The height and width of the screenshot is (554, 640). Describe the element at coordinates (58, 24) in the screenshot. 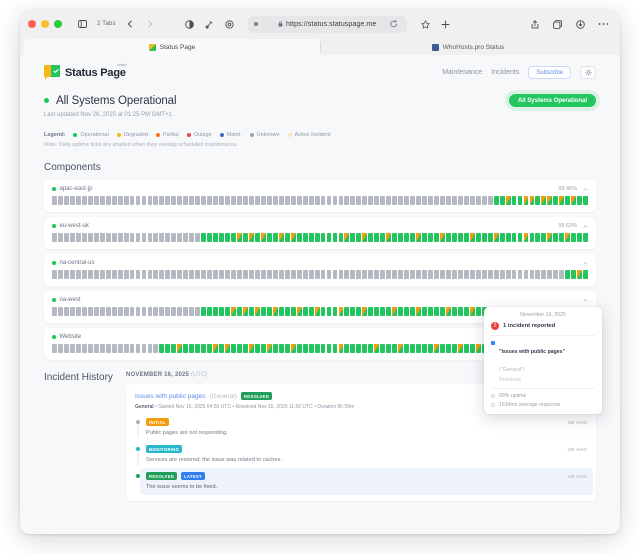

I see `maximize-window-button` at that location.